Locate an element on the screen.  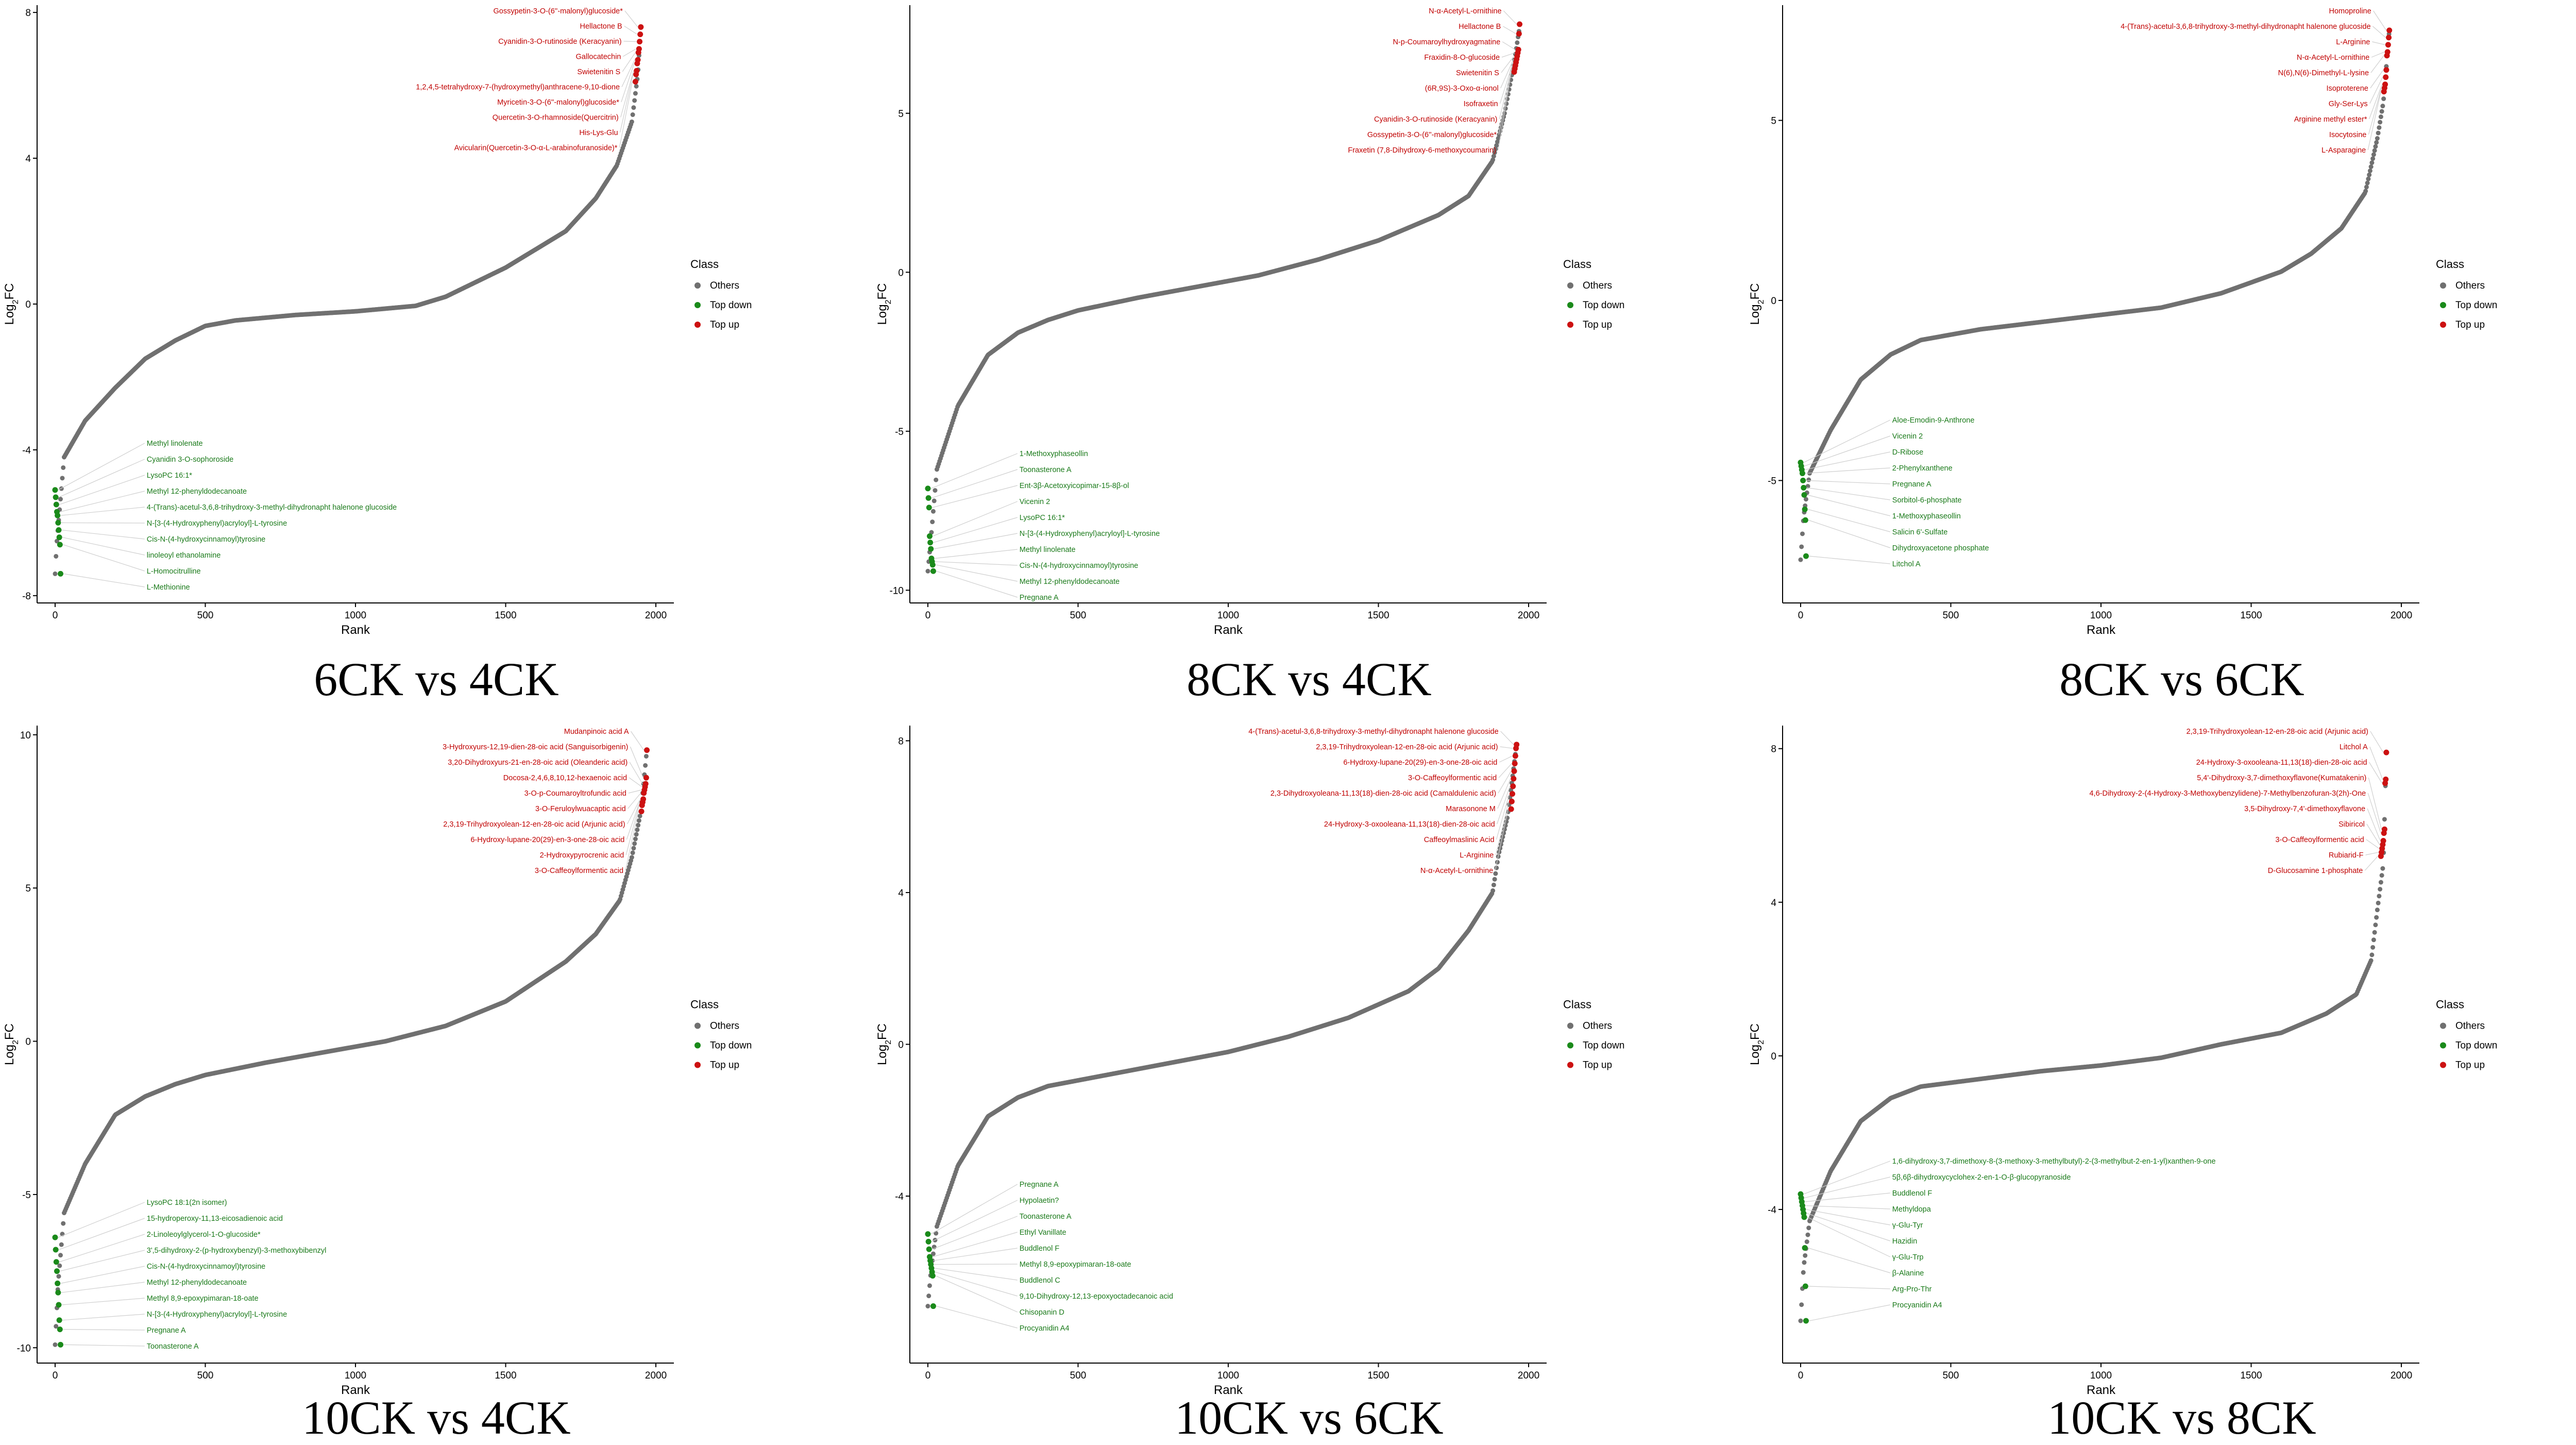
top-down-label: Ethyl Vanillate is located at coordinates (1043, 1233).